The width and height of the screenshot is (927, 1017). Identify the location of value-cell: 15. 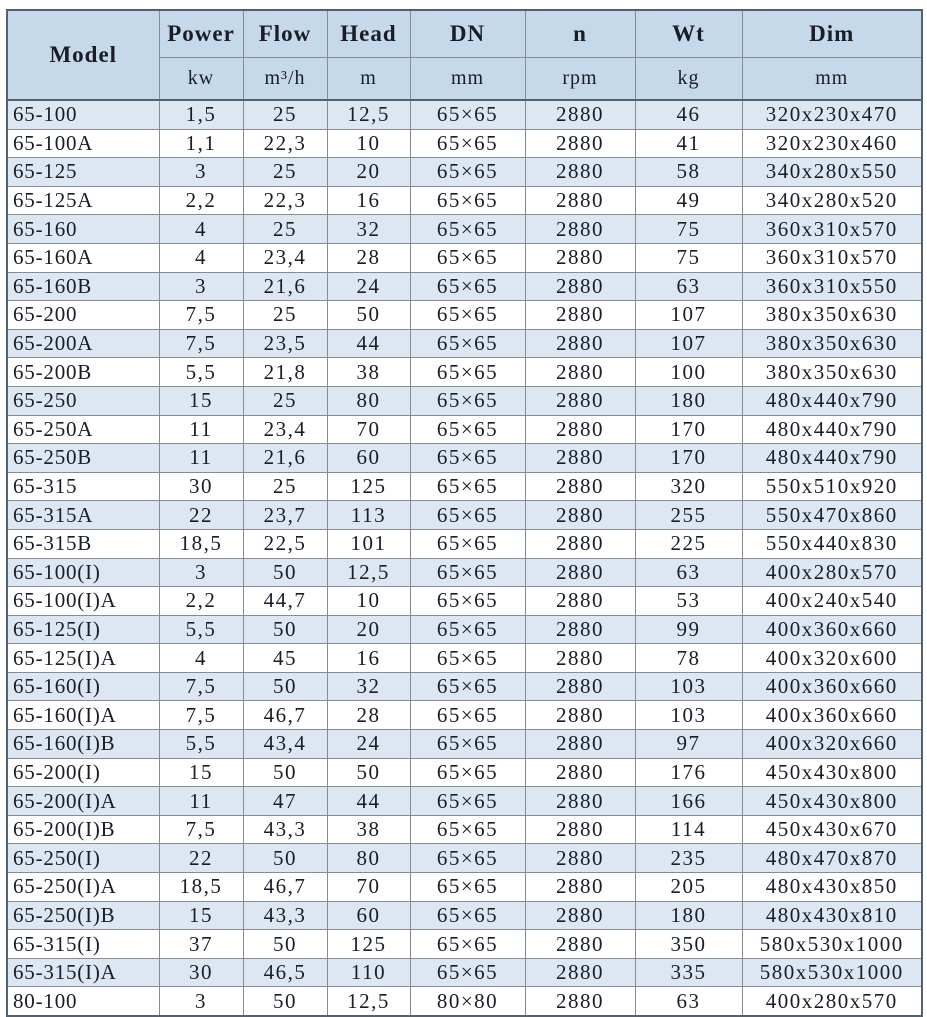
(201, 915).